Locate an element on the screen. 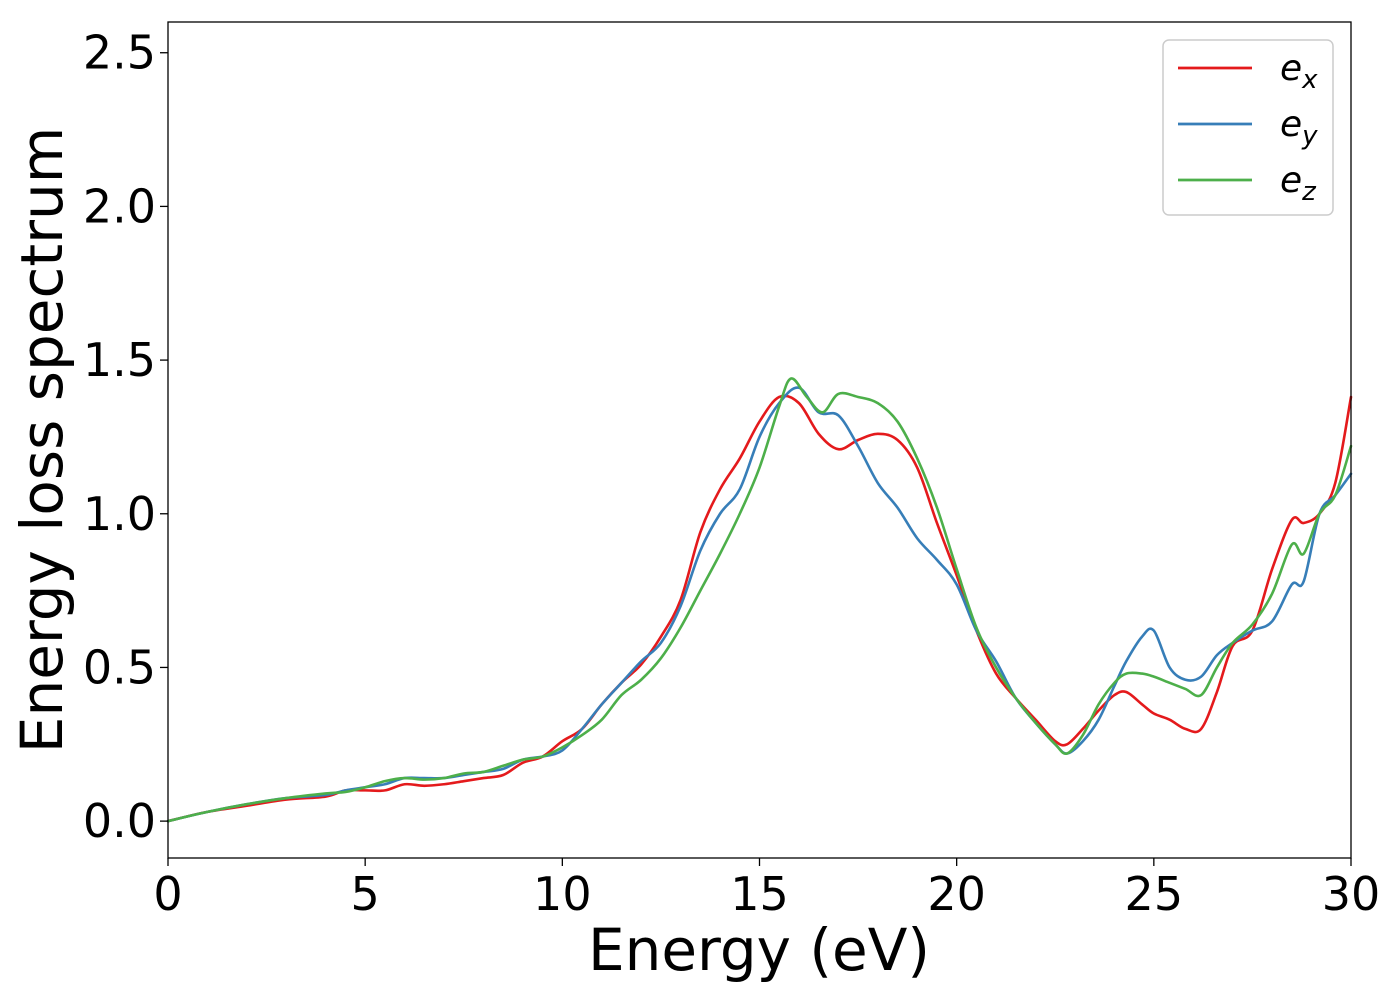 The height and width of the screenshot is (1000, 1400). x-tick-label: 15 is located at coordinates (759, 894).